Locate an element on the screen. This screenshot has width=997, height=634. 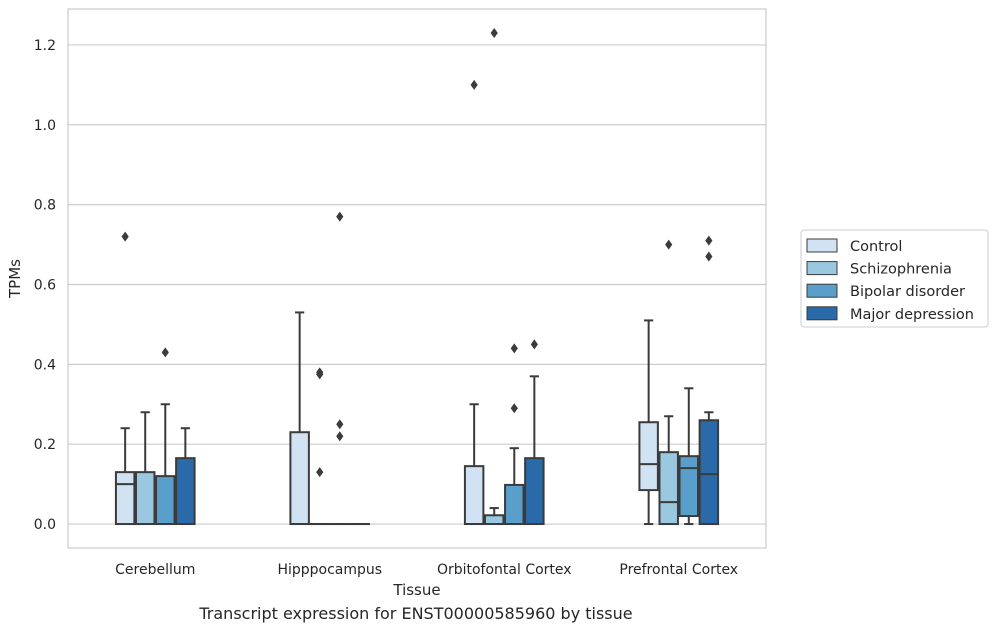
y-tick-label: 0.0 is located at coordinates (45, 525).